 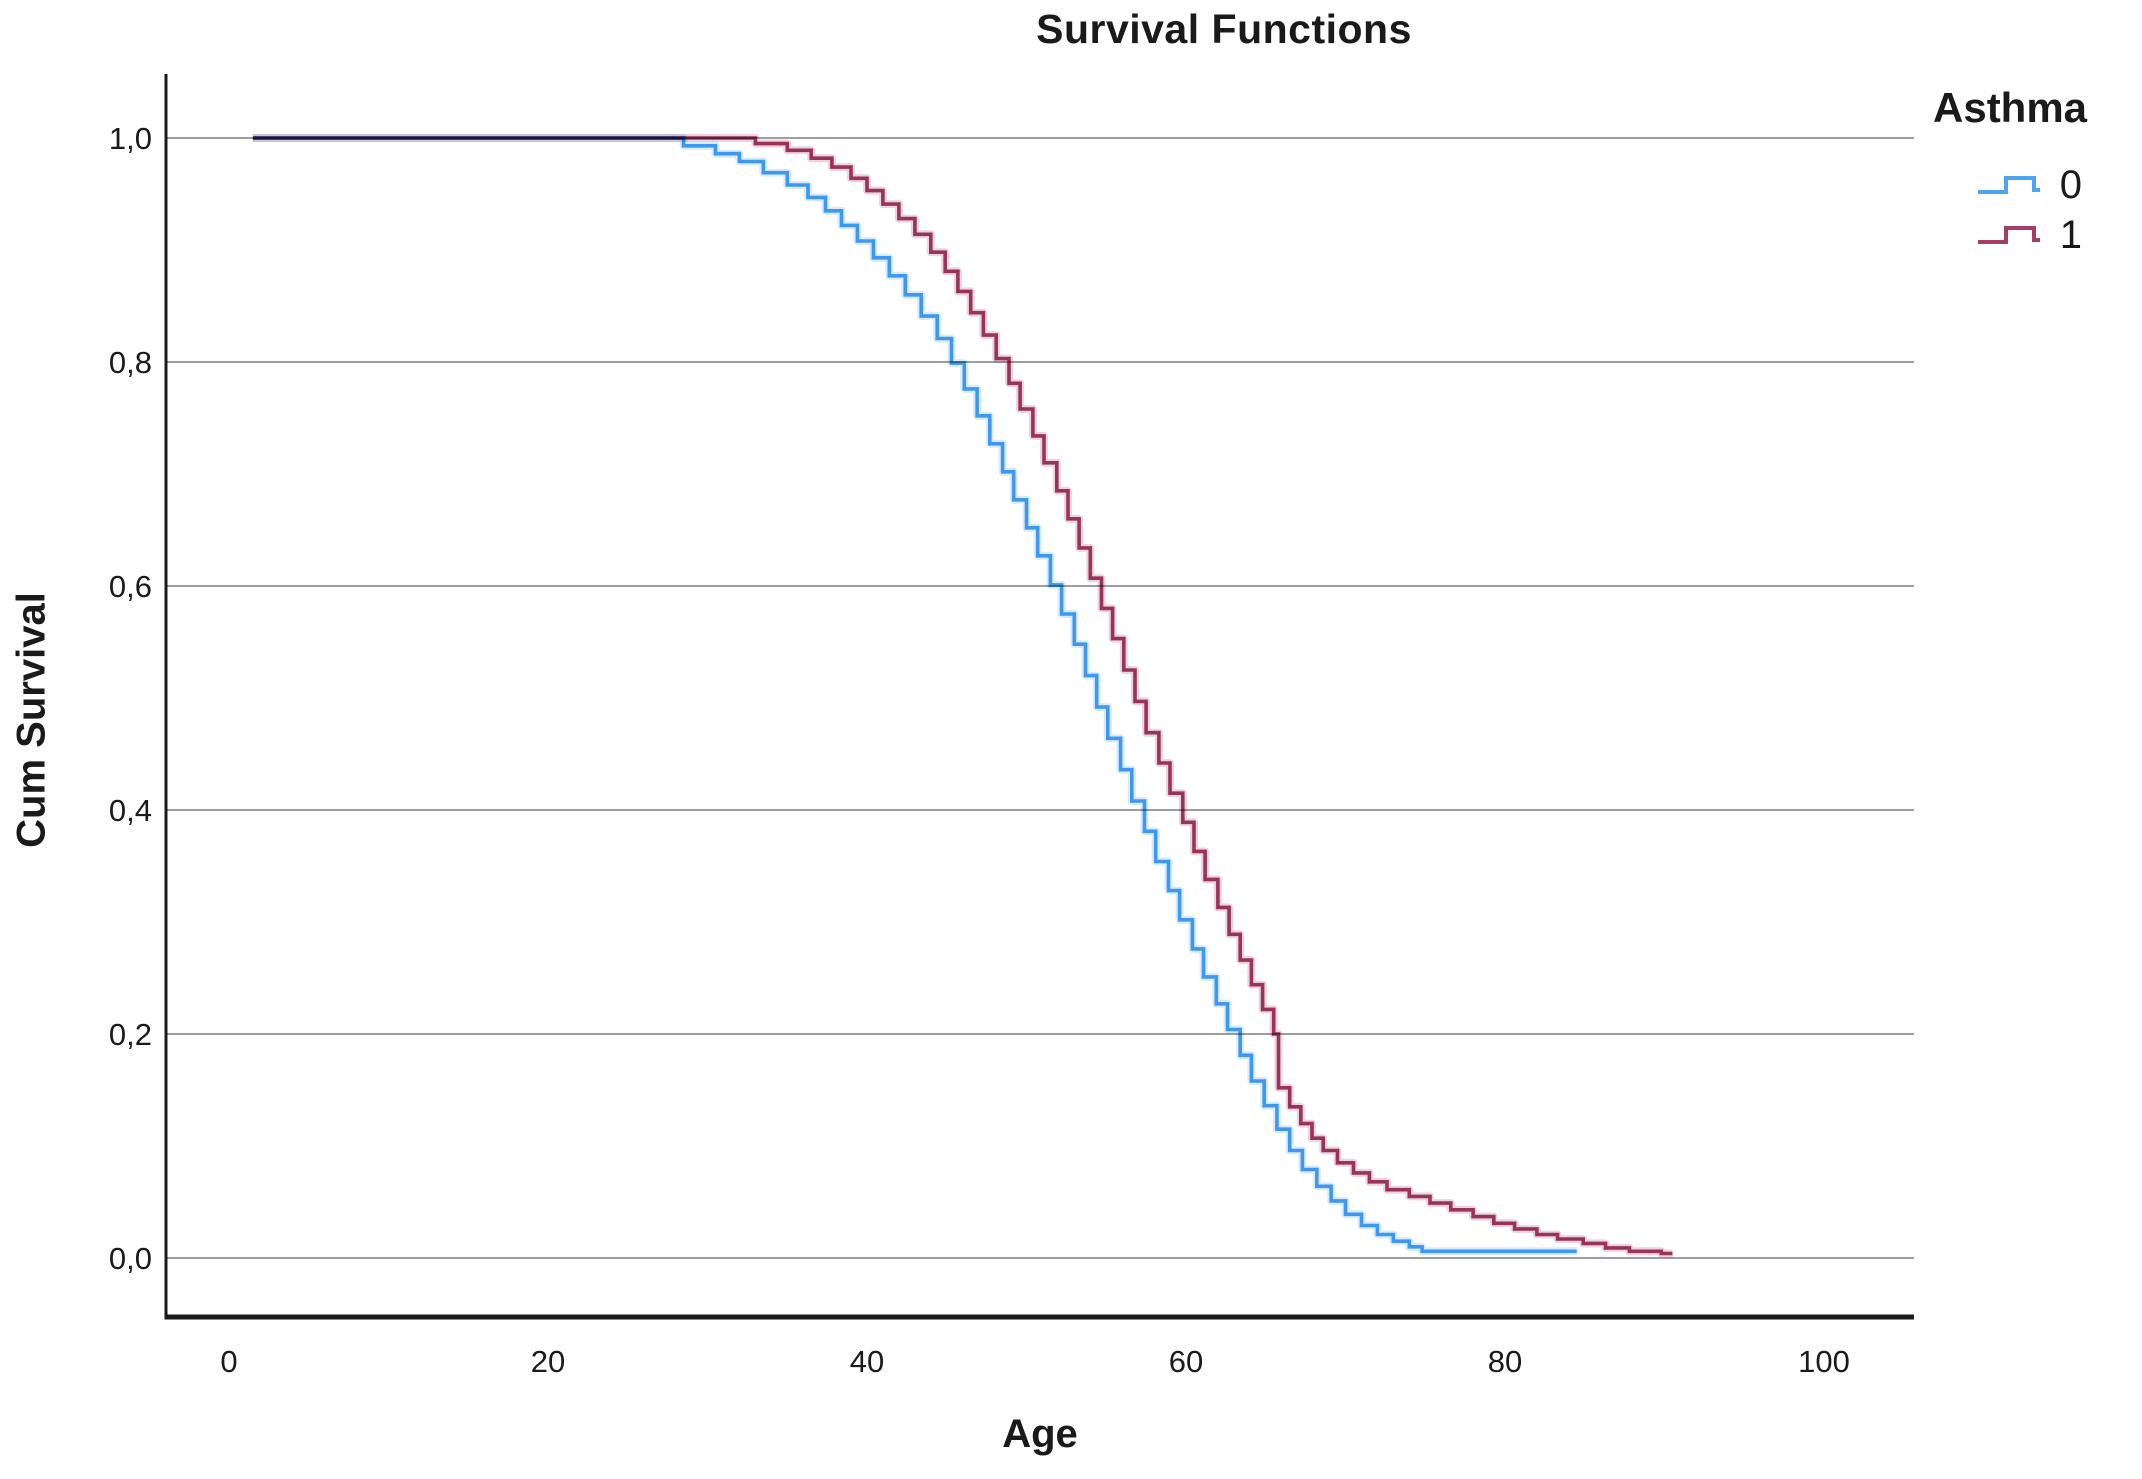 I want to click on x-tick-label: 20, so click(x=548, y=1361).